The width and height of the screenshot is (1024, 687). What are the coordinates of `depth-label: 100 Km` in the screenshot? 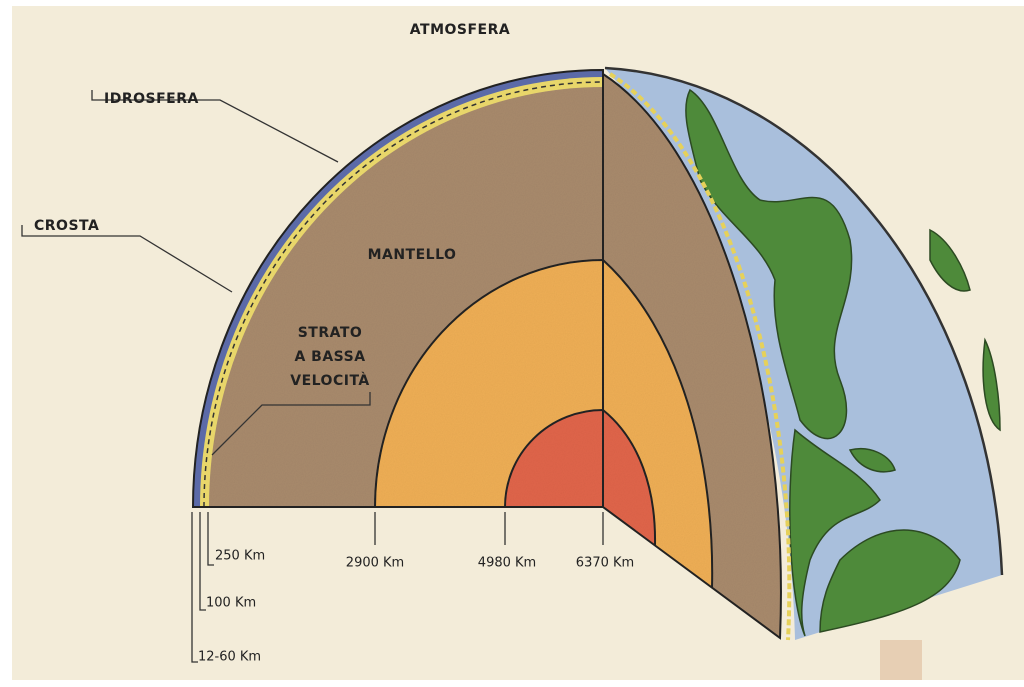 It's located at (231, 603).